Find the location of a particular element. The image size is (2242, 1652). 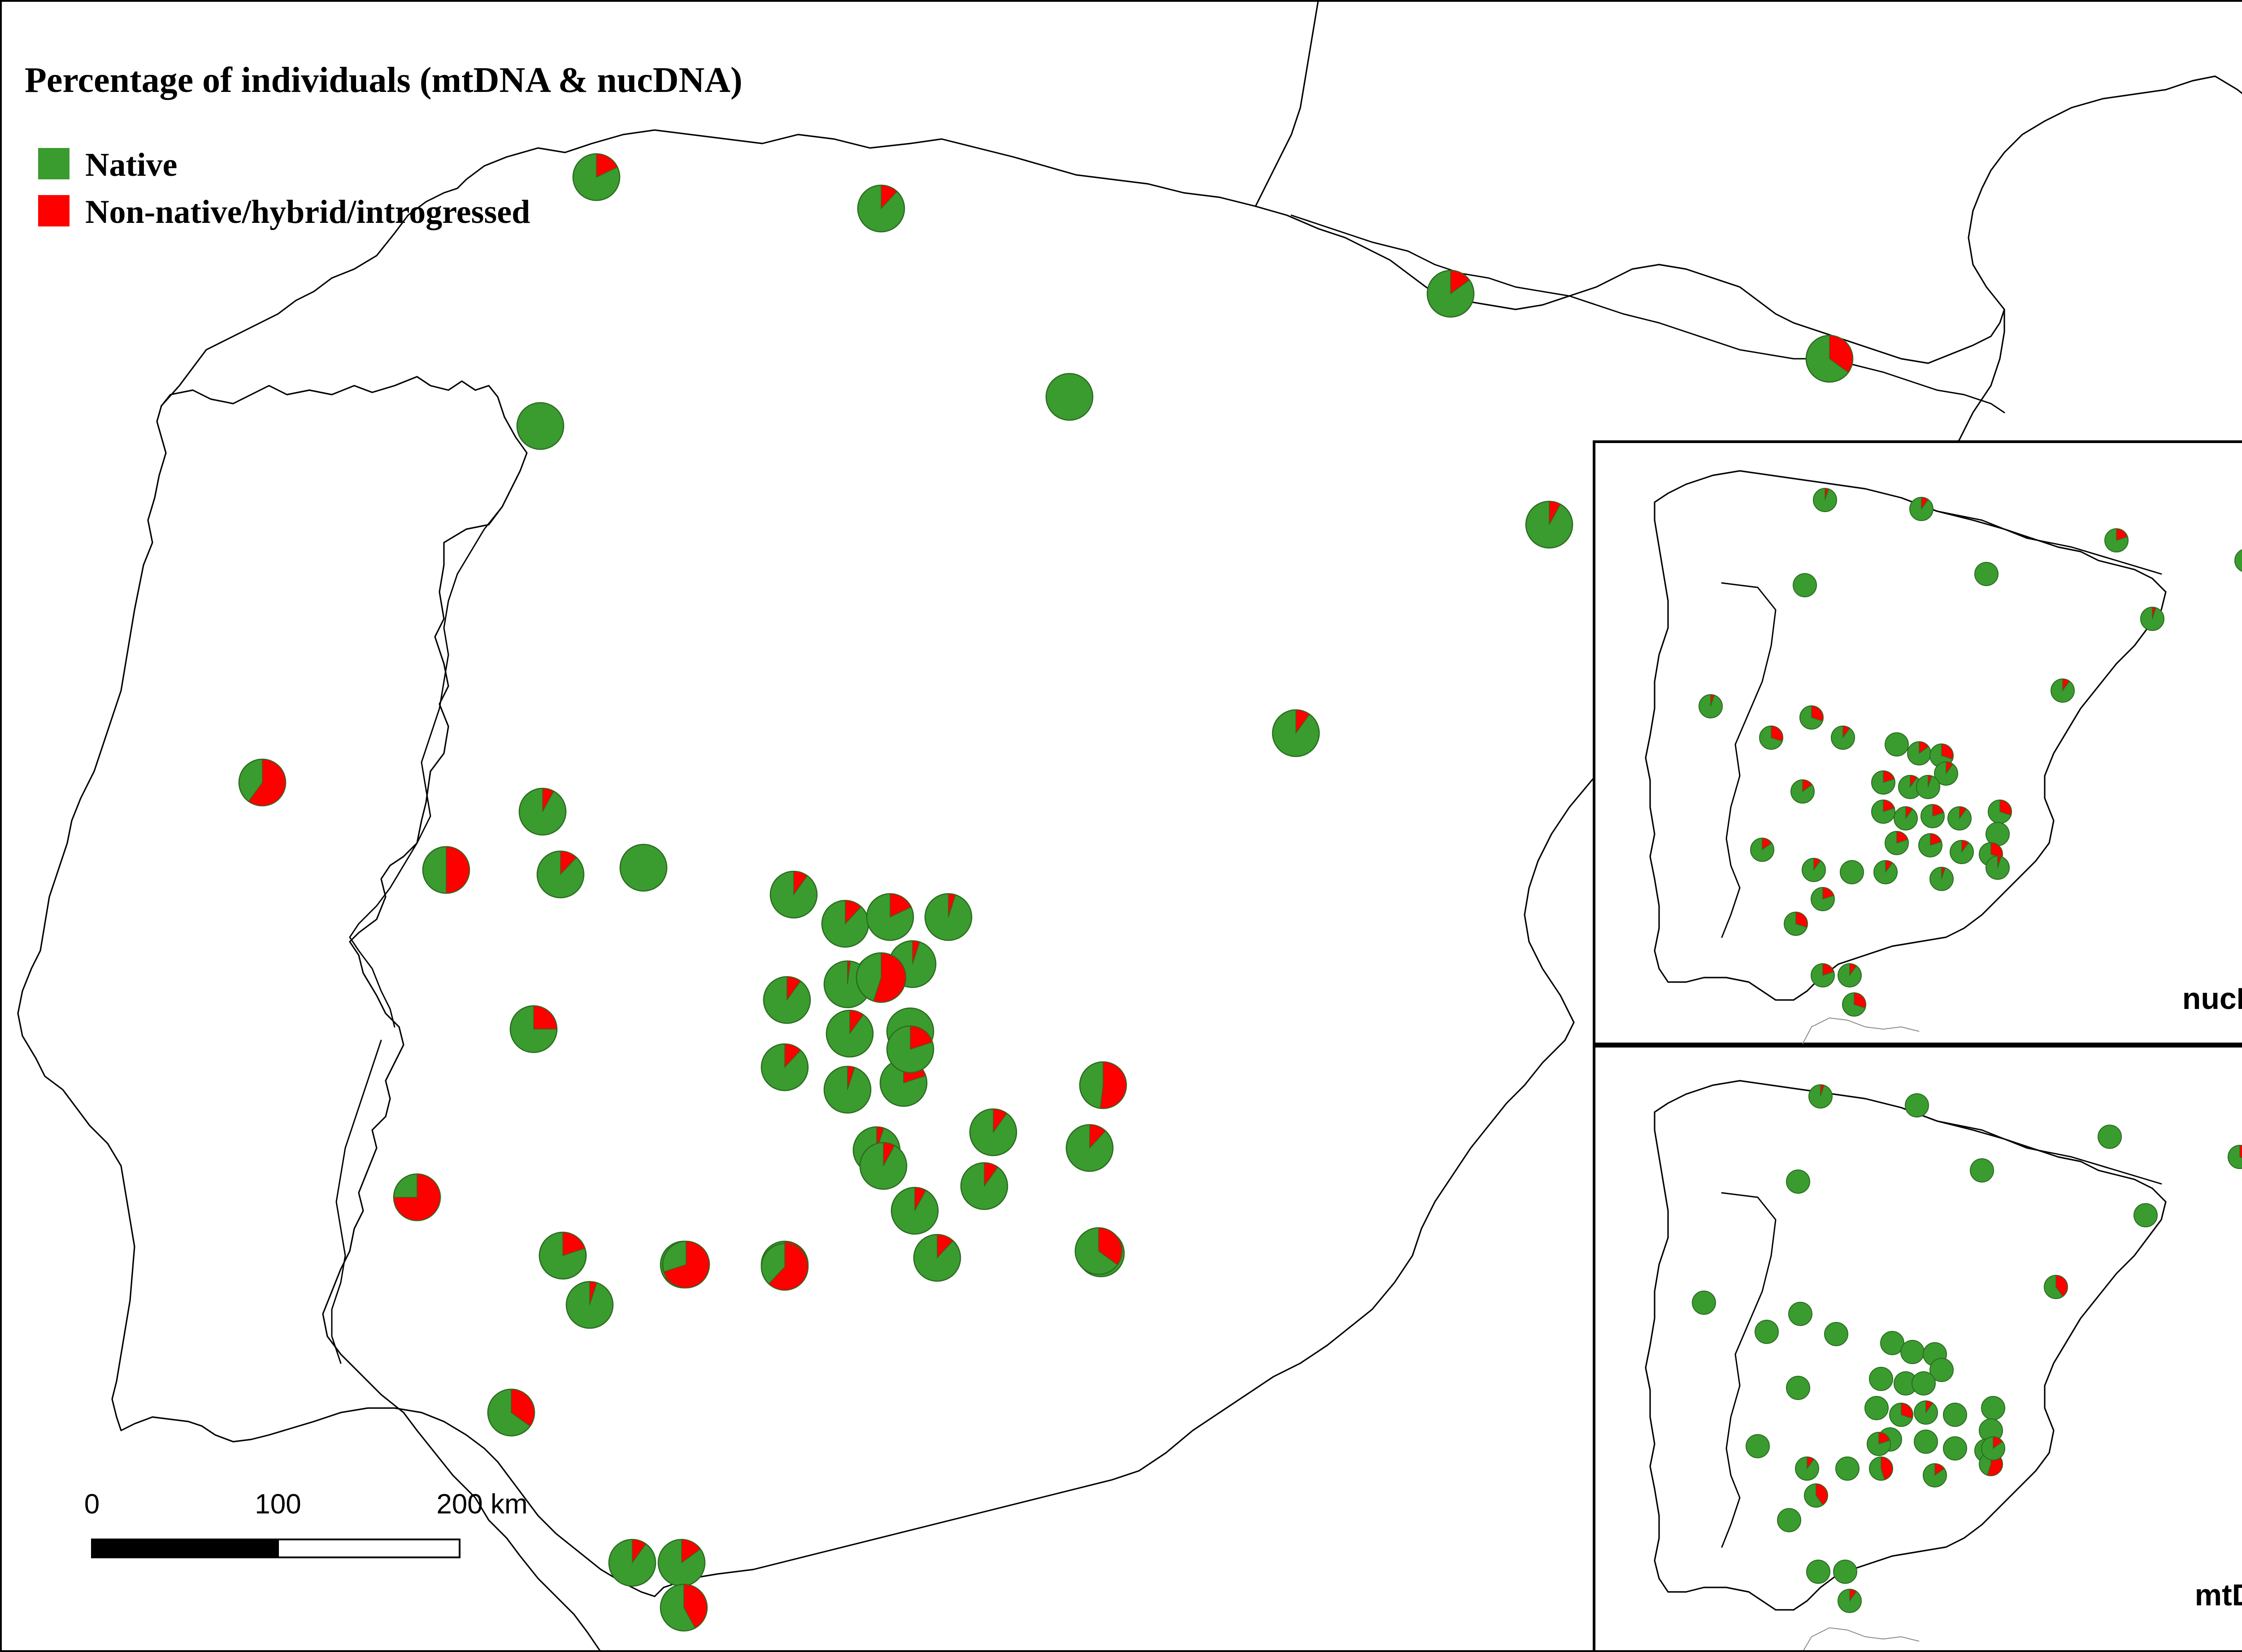

main-pie-36-non-native-slice is located at coordinates (574, 1244).